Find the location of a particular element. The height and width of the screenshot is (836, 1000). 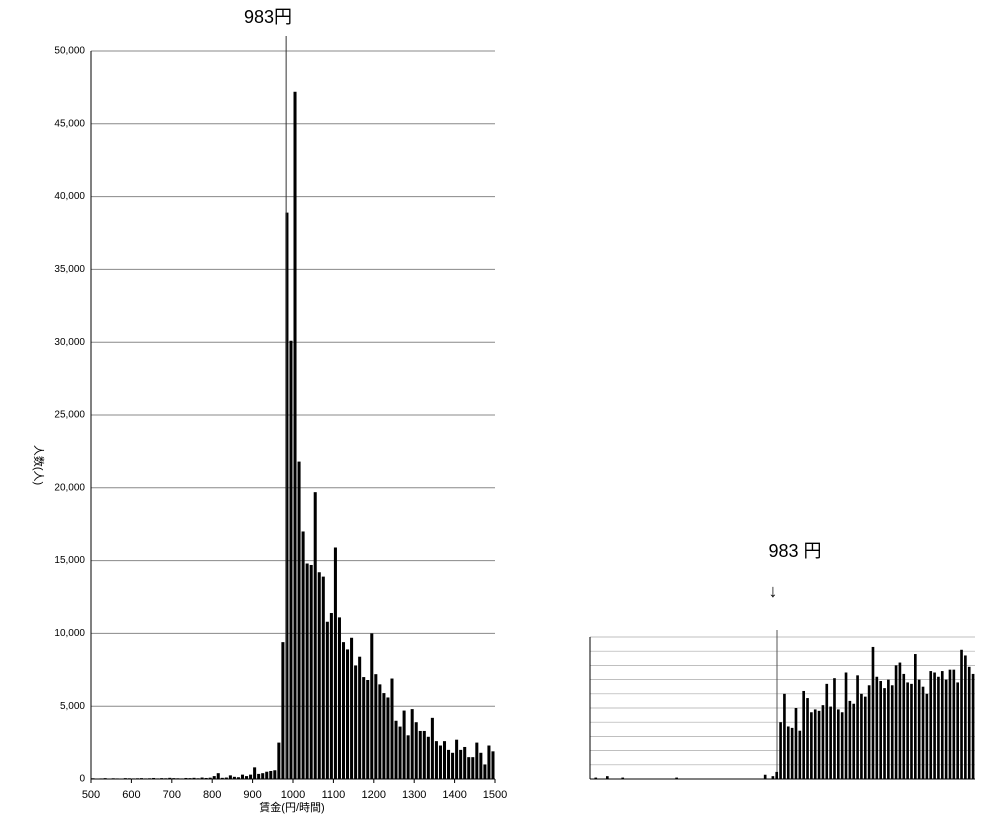

x-tick-label: 1100 is located at coordinates (334, 795).